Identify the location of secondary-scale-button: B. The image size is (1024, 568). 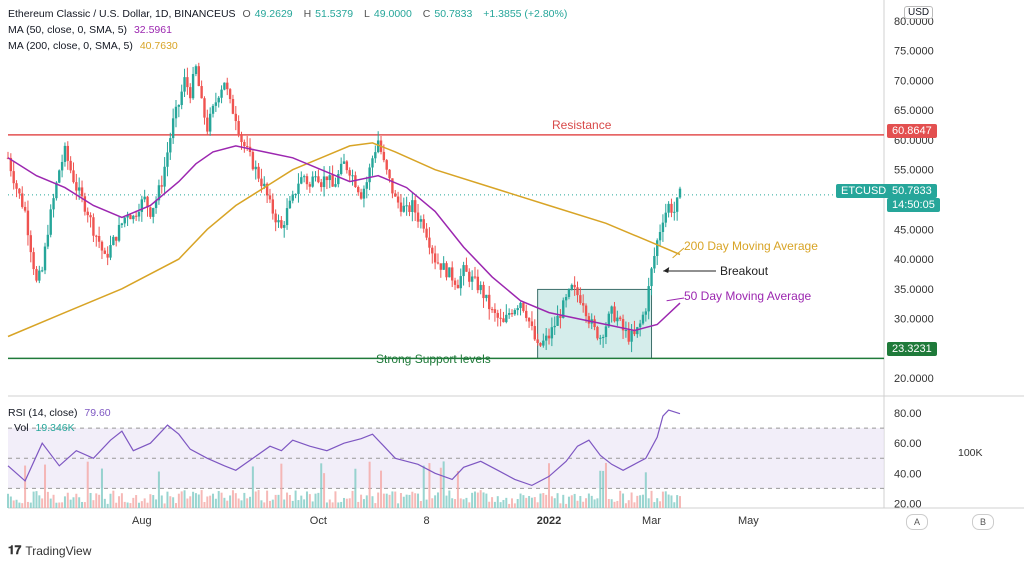
(983, 522).